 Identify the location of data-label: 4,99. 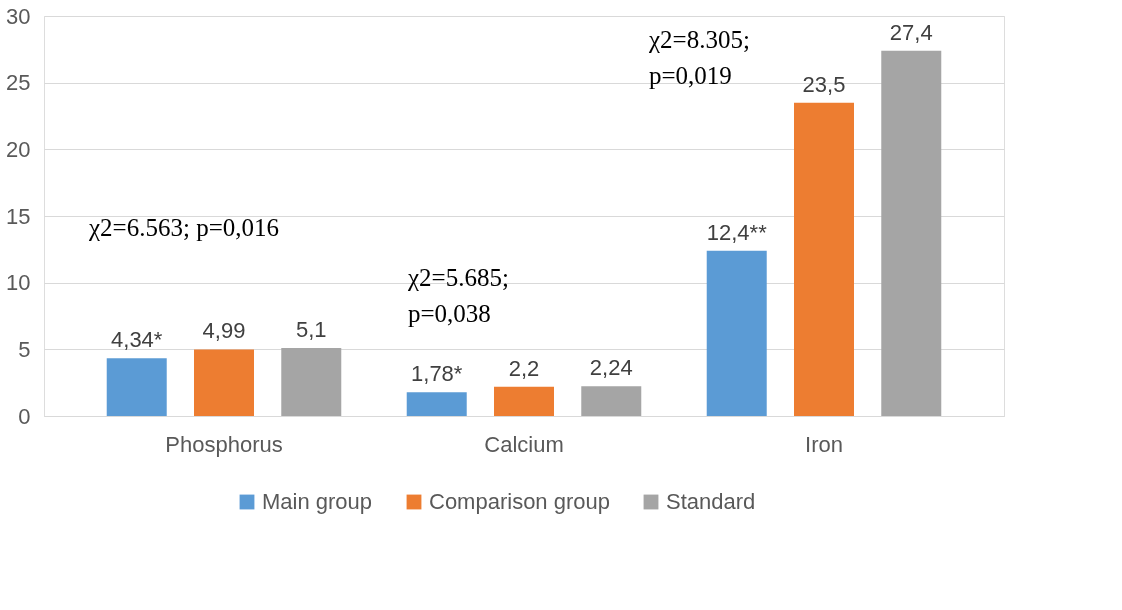
(224, 331).